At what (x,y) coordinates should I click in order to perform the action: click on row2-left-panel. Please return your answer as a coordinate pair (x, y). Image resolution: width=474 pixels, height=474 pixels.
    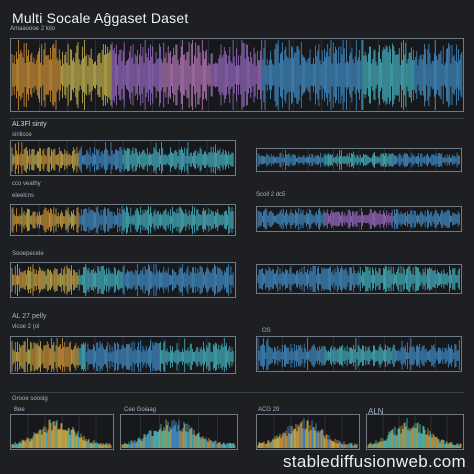
    Looking at the image, I should click on (123, 220).